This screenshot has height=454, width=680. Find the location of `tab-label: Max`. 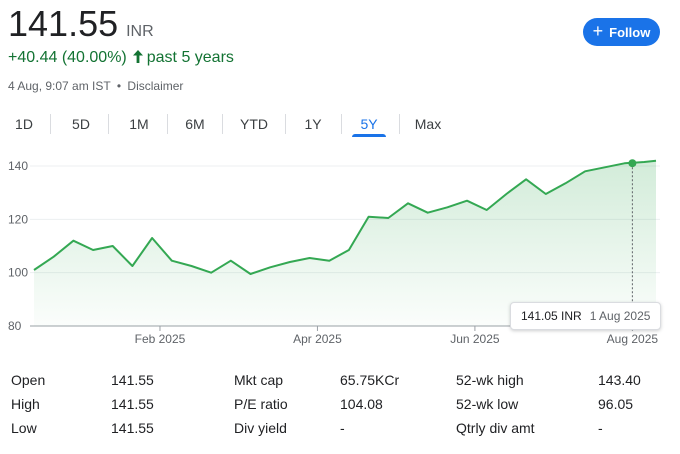

tab-label: Max is located at coordinates (428, 124).